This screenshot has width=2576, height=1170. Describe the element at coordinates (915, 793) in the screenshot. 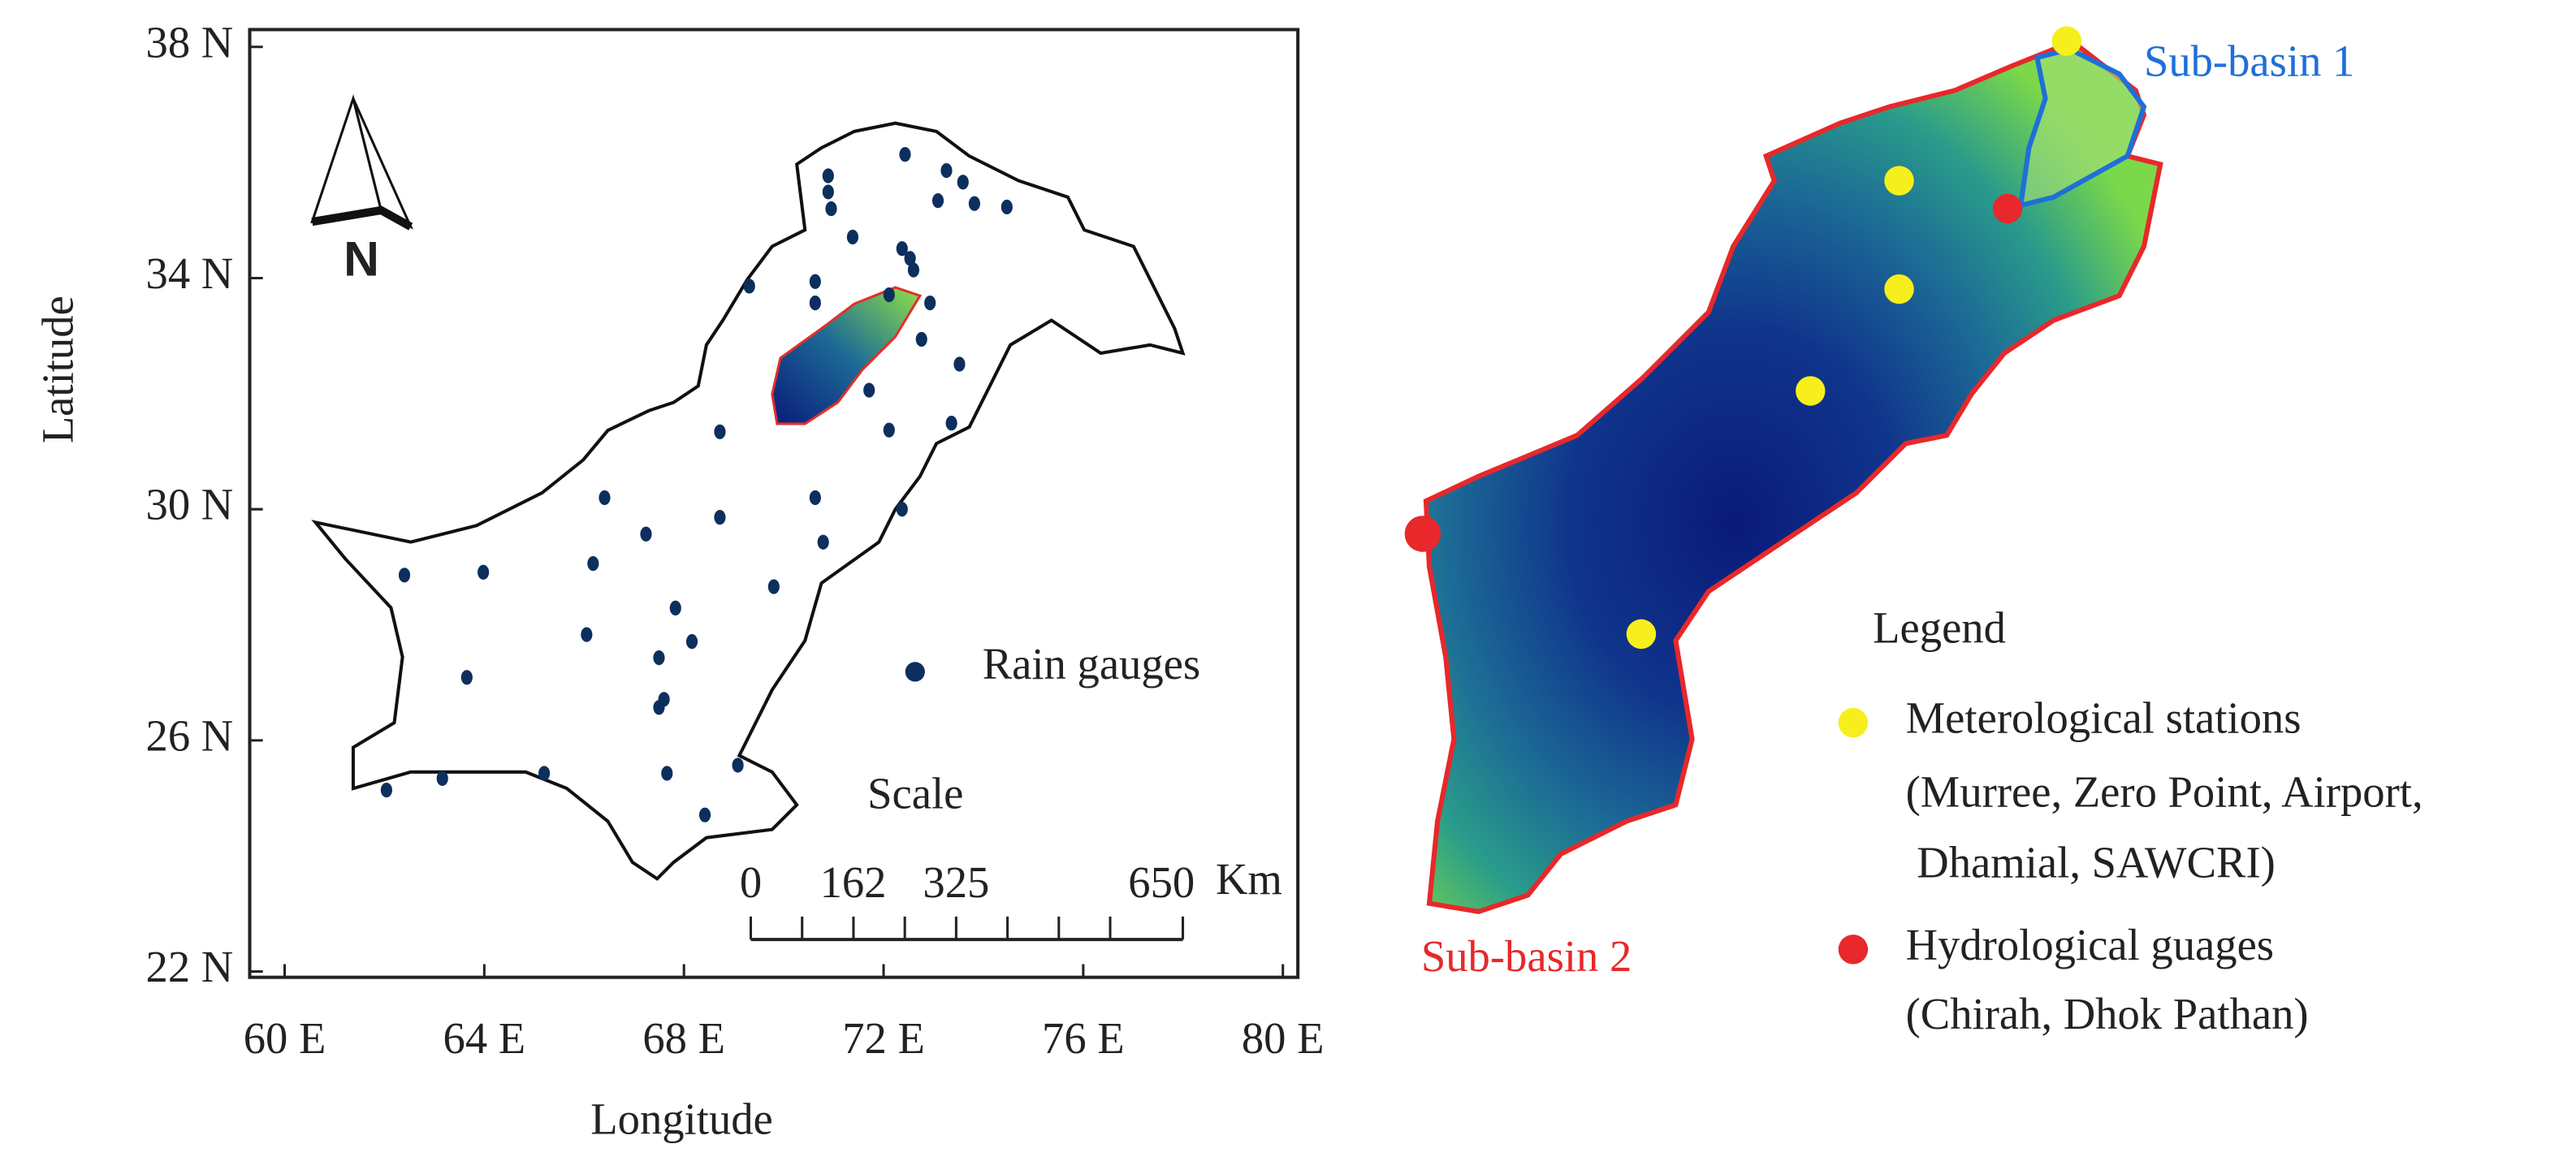

I see `scale-title: Scale` at that location.